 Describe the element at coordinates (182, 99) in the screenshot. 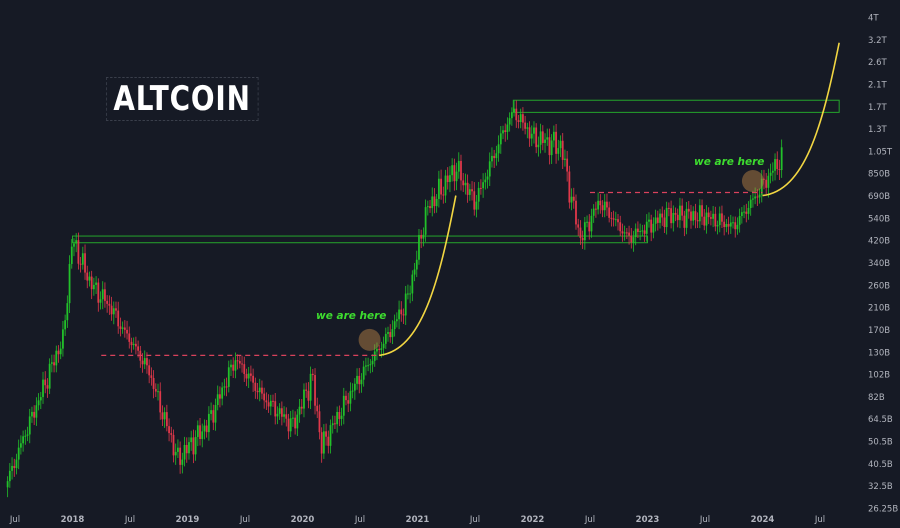

I see `chart-title: ALTCOIN` at that location.